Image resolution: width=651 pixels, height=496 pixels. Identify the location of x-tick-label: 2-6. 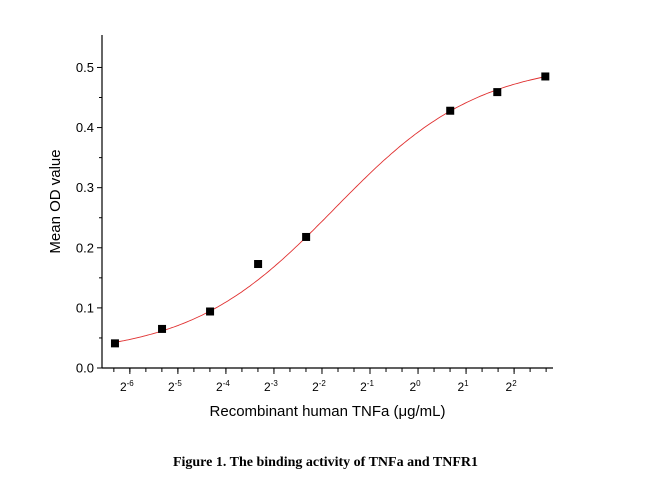
(127, 386).